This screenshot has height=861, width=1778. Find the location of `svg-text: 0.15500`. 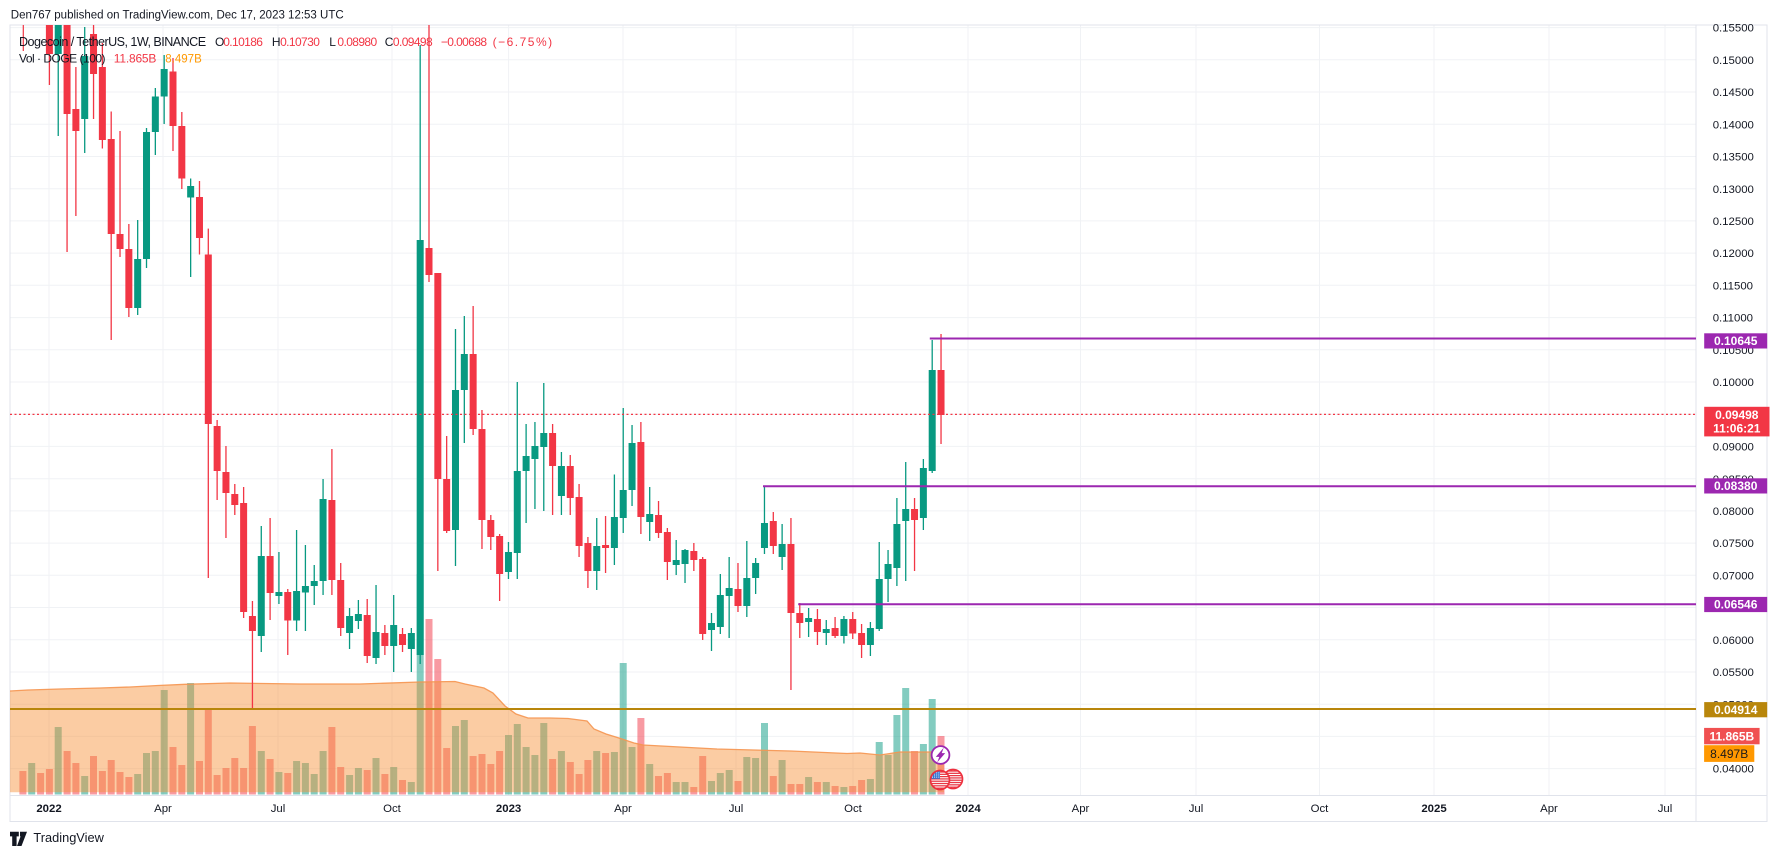

svg-text: 0.15500 is located at coordinates (1733, 29).